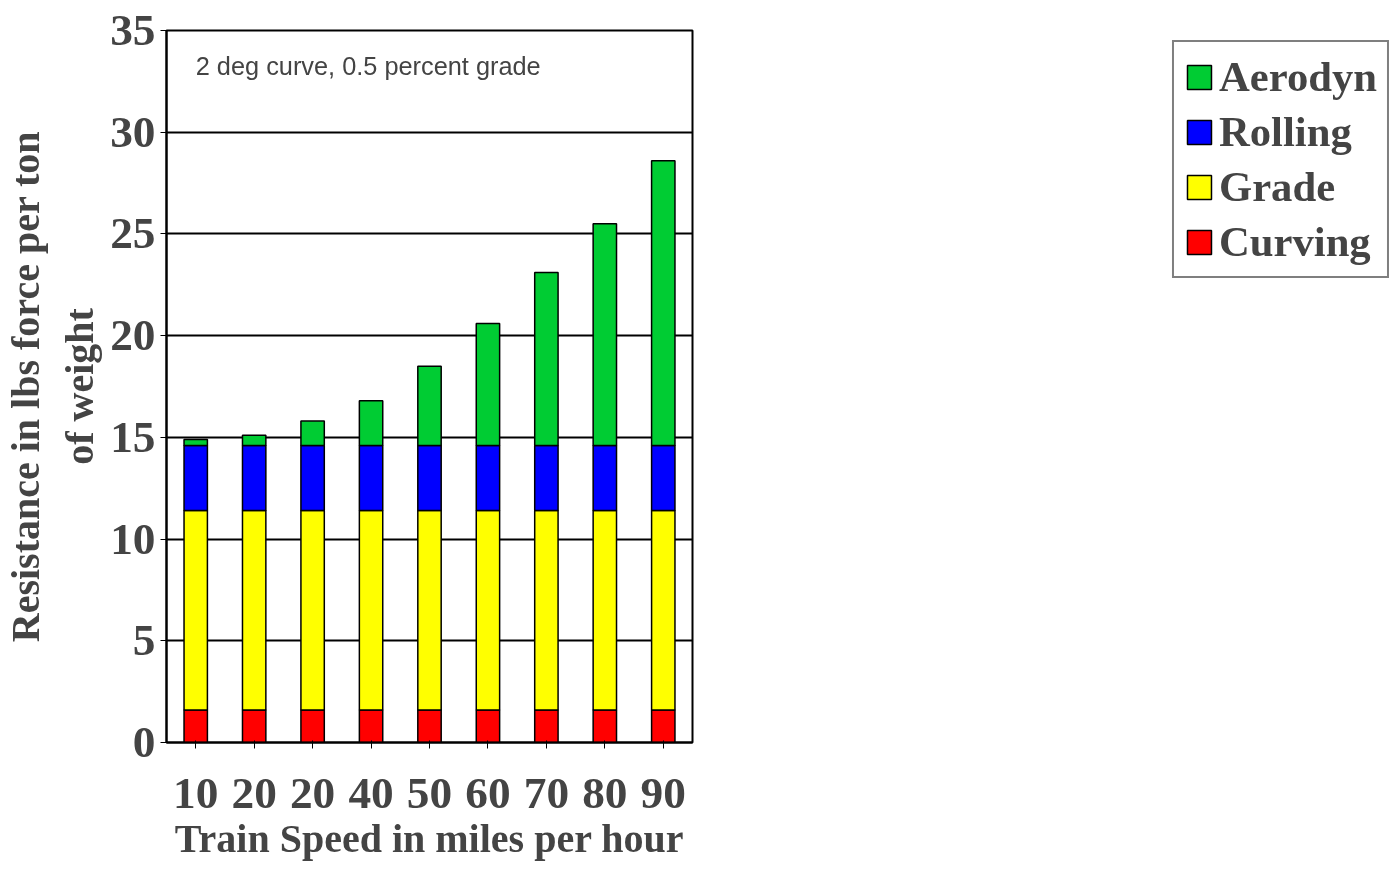 This screenshot has height=892, width=1399. What do you see at coordinates (371, 792) in the screenshot?
I see `x-tick-label: 40` at bounding box center [371, 792].